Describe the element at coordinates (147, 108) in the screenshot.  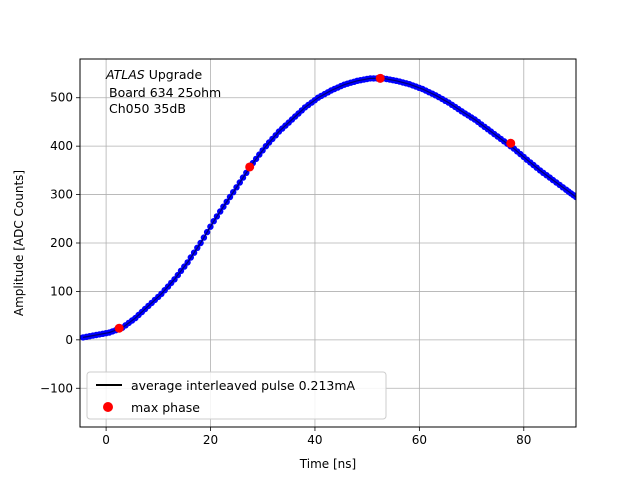
I see `annotation-channel: Ch050 35dB` at that location.